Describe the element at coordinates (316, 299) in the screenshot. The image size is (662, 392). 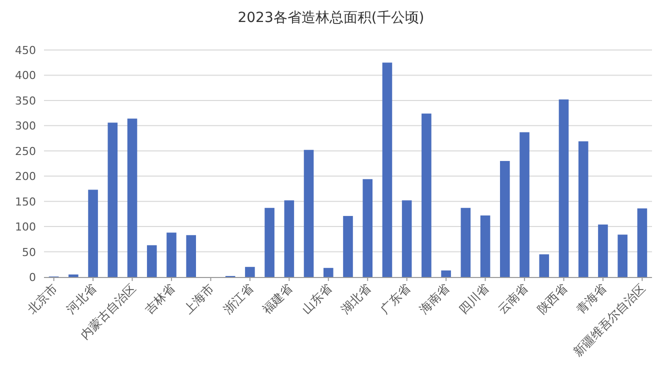
I see `xtick: 山东省` at that location.